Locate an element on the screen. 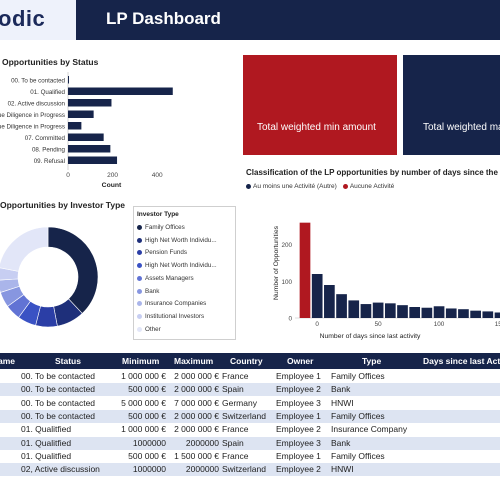 Image resolution: width=500 pixels, height=500 pixels. days-x-tick: 100 is located at coordinates (439, 324).